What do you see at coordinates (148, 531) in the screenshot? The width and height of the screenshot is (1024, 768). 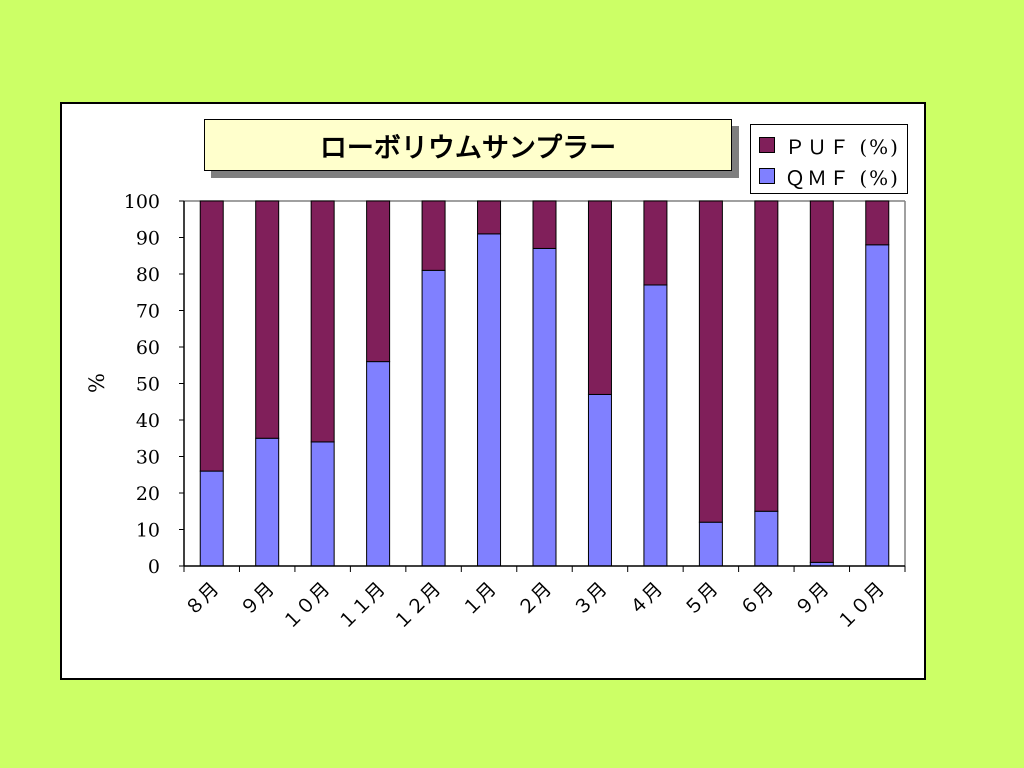 I see `y-tick-label-10: 10` at bounding box center [148, 531].